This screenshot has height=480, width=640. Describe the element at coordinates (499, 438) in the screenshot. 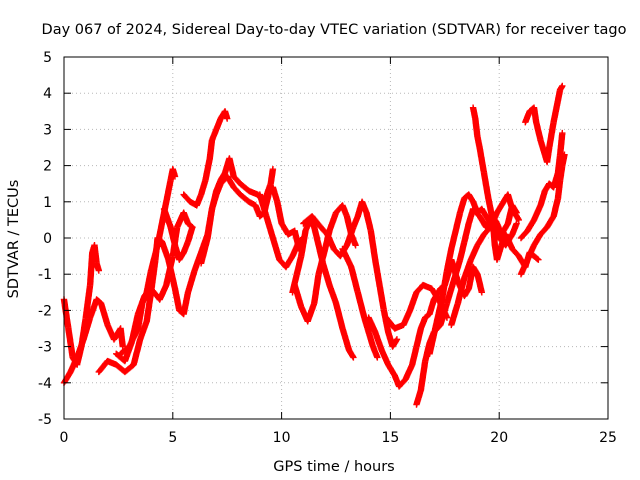

I see `x-tick-label: 20` at that location.